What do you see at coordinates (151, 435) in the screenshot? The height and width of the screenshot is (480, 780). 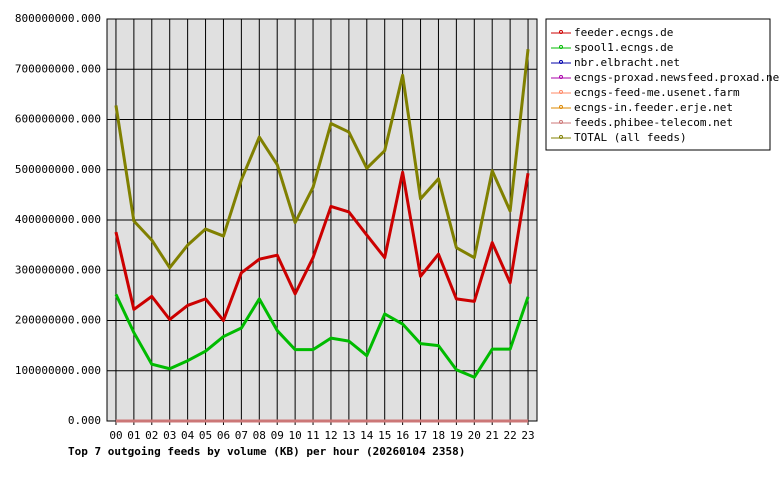 I see `x-tick-label: 02` at bounding box center [151, 435].